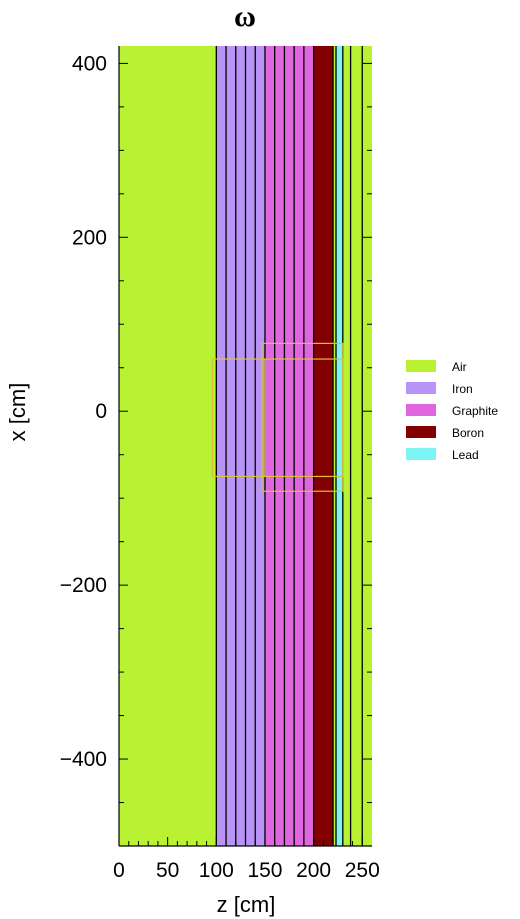 This screenshot has width=520, height=919. What do you see at coordinates (462, 389) in the screenshot?
I see `legend-label-iron: Iron` at bounding box center [462, 389].